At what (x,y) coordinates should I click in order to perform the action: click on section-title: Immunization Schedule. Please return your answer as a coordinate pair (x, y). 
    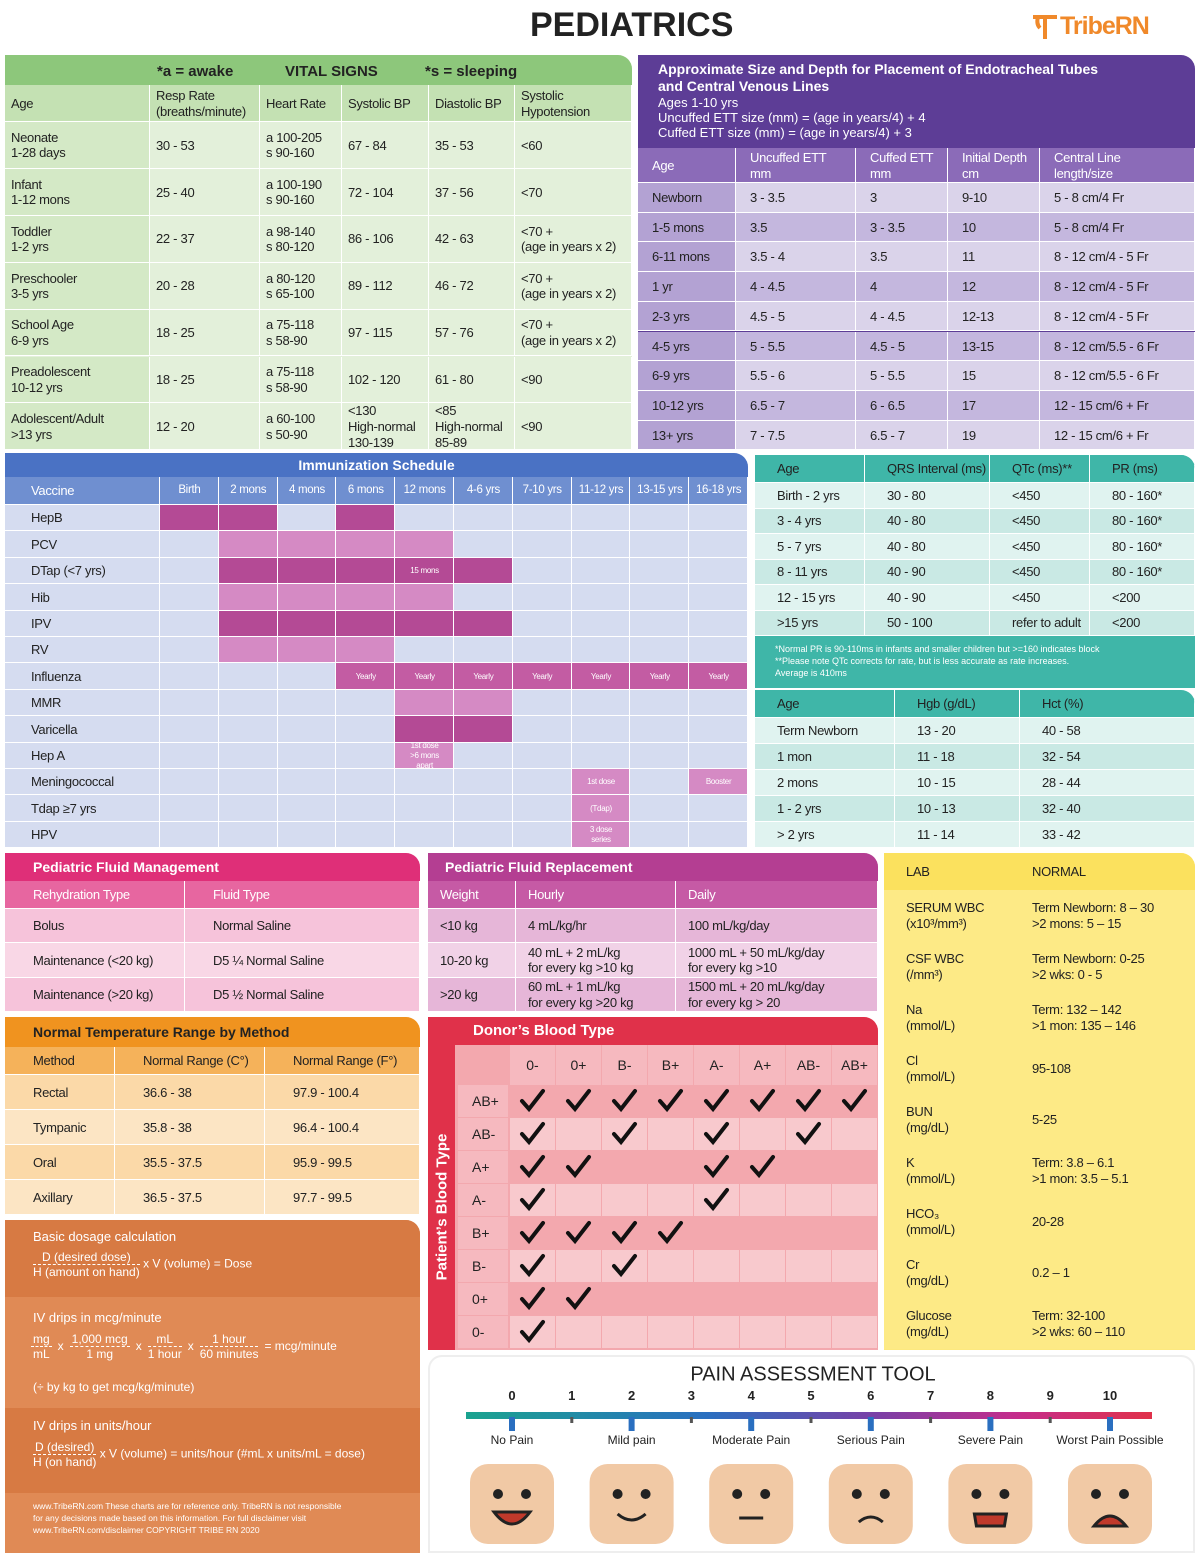
    Looking at the image, I should click on (376, 465).